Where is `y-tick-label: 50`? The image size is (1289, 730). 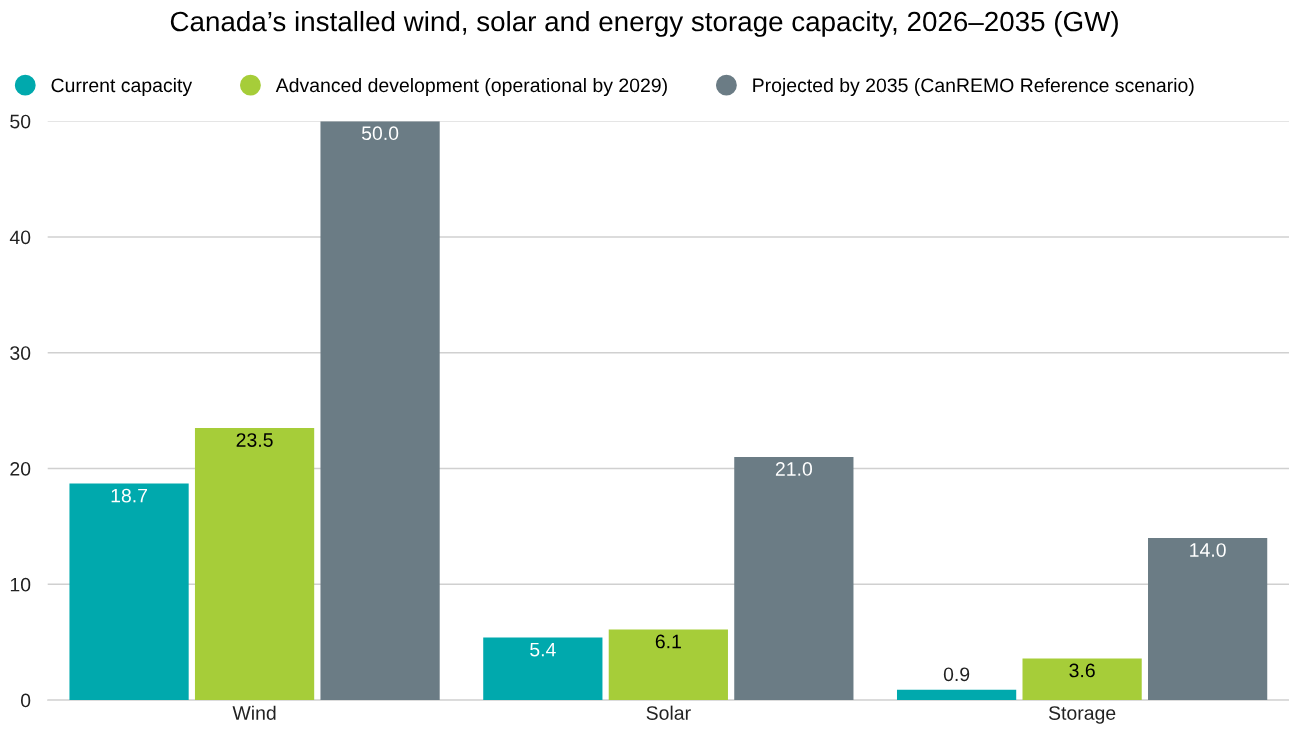
y-tick-label: 50 is located at coordinates (20, 121).